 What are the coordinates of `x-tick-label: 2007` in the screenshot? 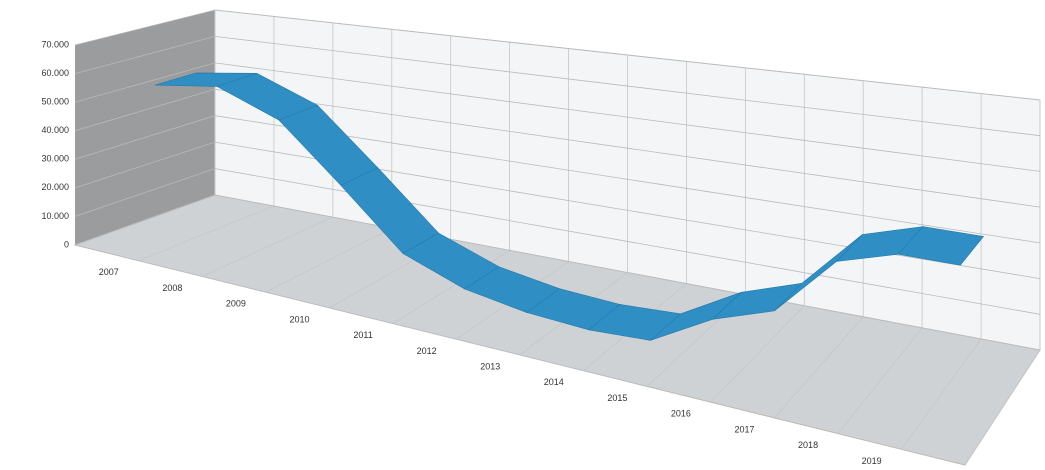 It's located at (109, 272).